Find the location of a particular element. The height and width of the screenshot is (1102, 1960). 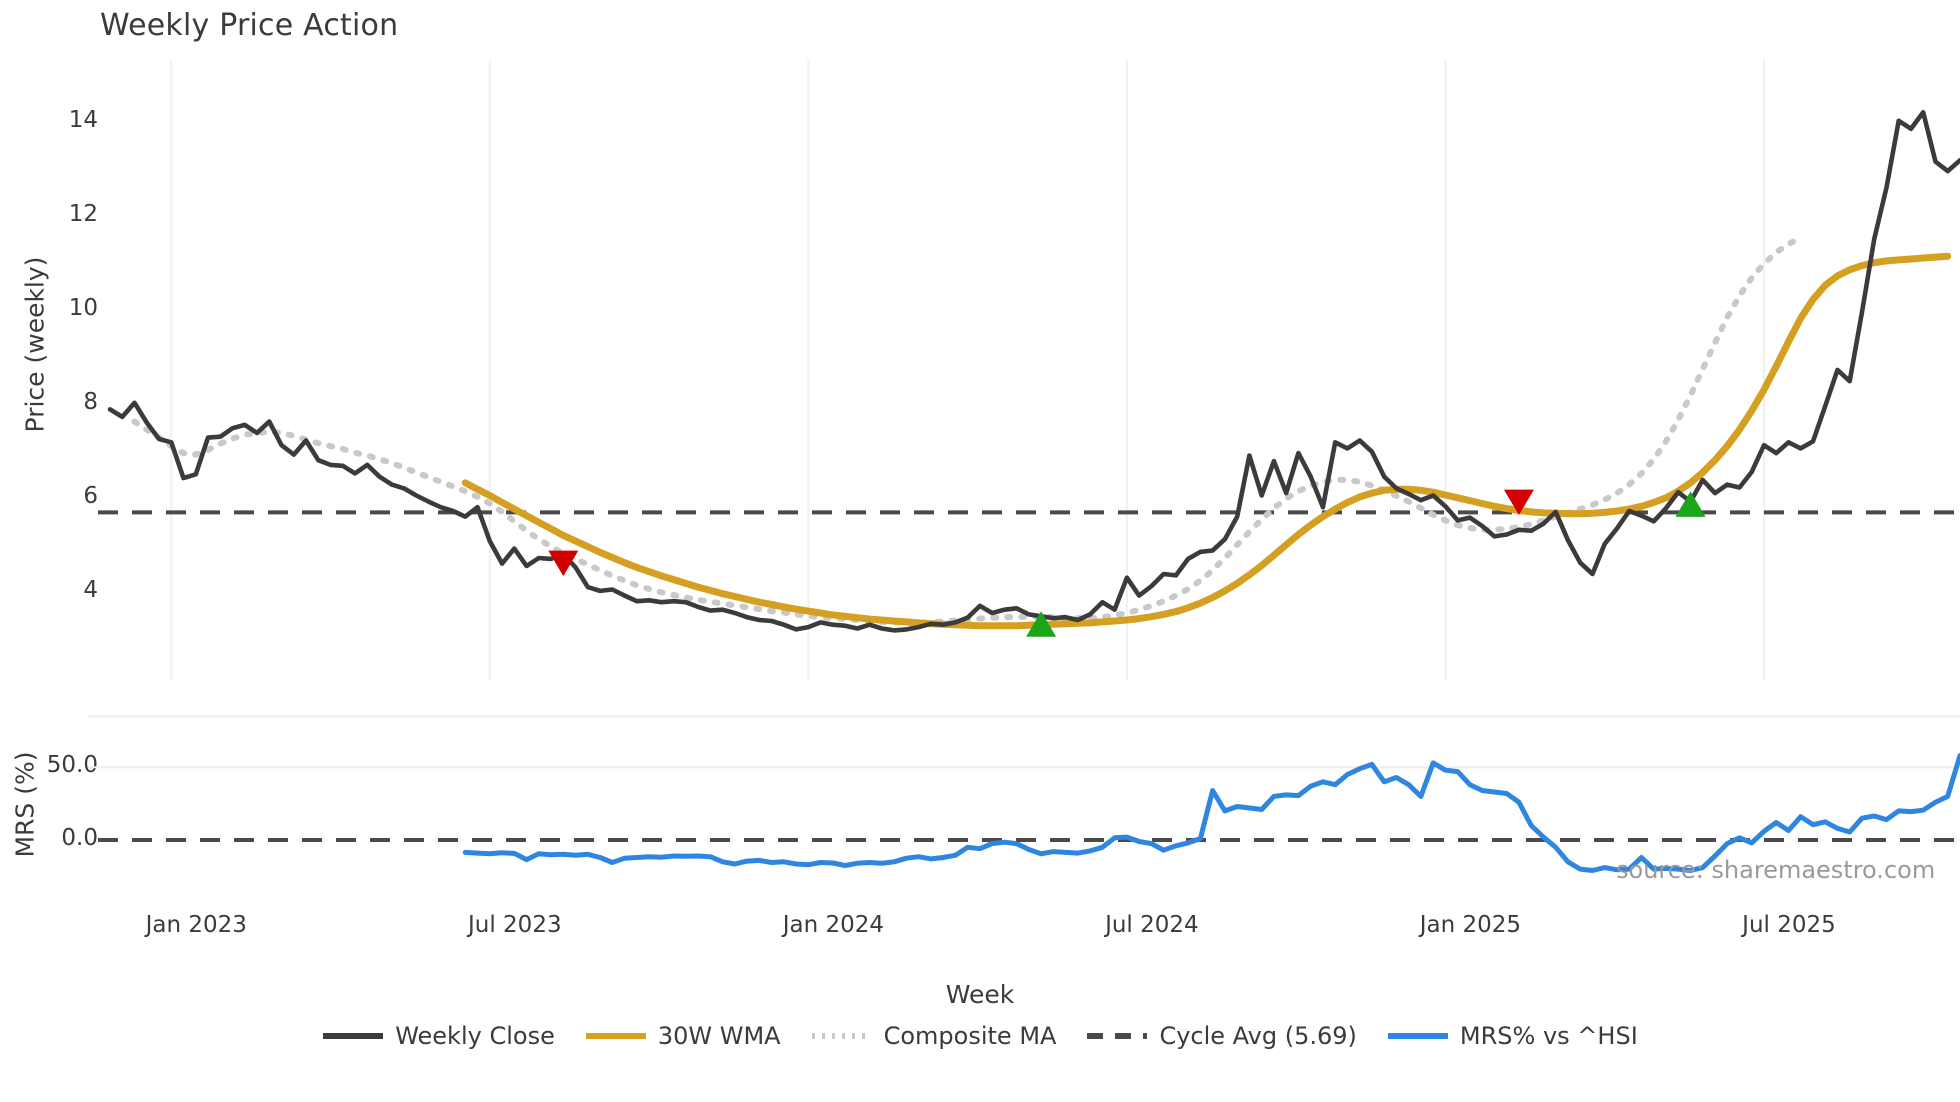

legend-item: MRS% vs ^HSI is located at coordinates (1512, 1036).